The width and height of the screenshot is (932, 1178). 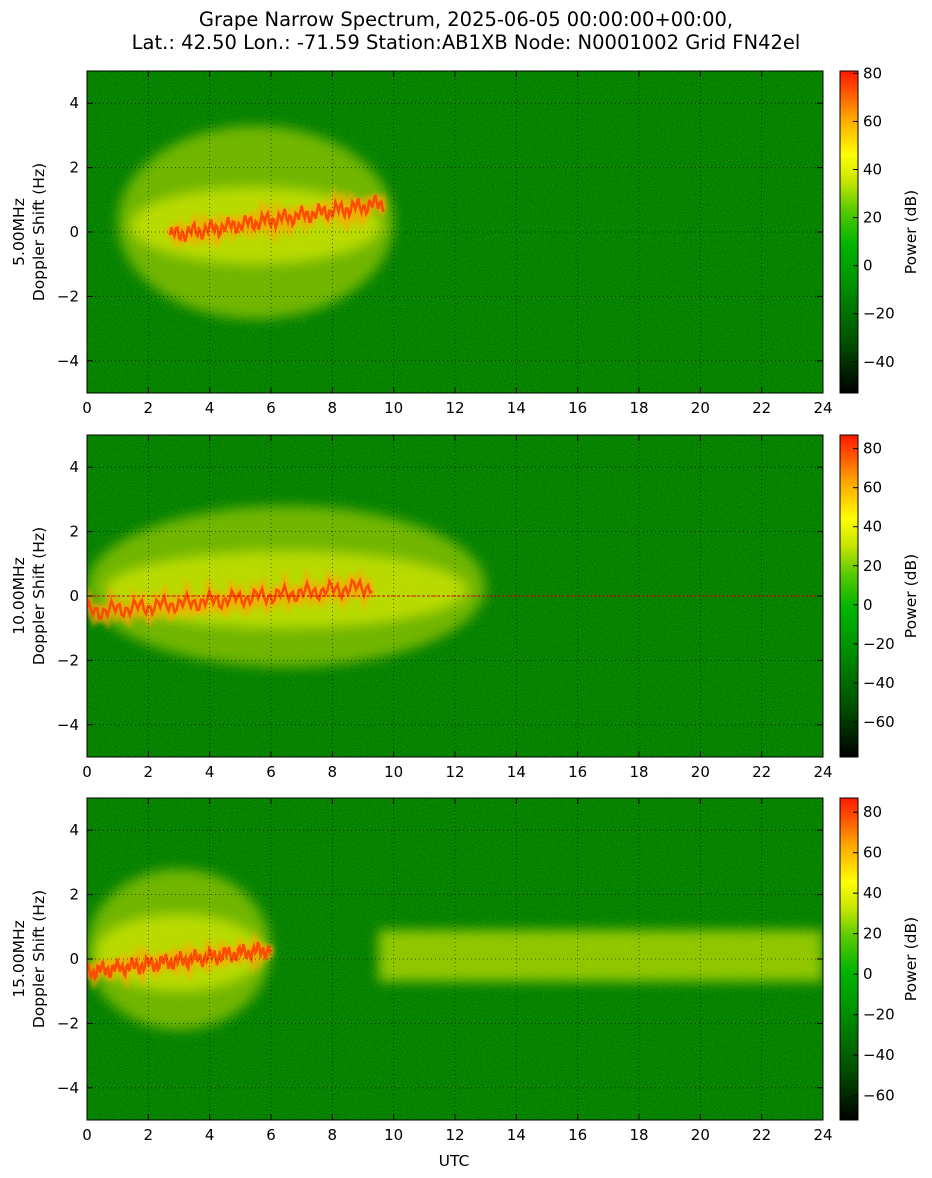 I want to click on colorbar-5.00MHz: 80 60 40 20 0 −20 −40 Power (dB), so click(x=879, y=229).